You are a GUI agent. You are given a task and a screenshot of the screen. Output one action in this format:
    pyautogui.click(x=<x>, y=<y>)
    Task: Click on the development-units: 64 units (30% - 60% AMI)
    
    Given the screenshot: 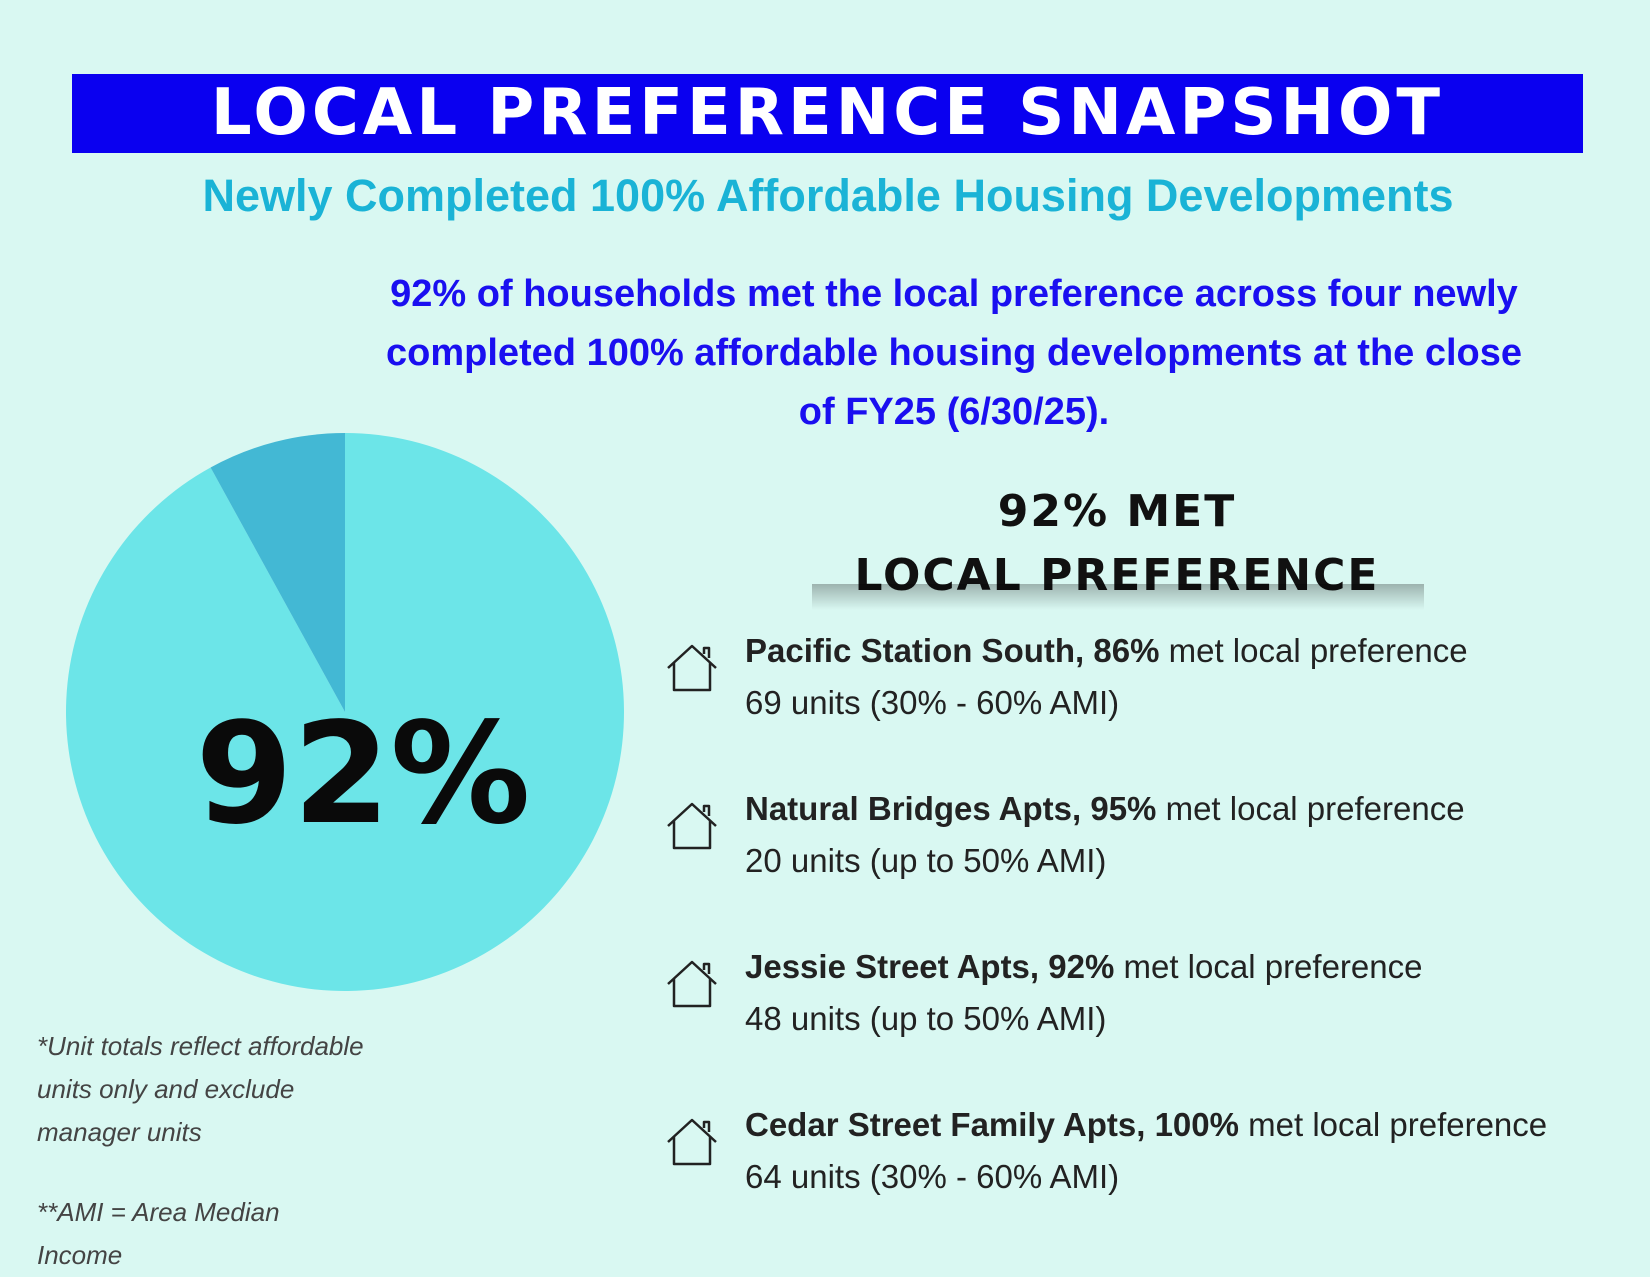 What is the action you would take?
    pyautogui.click(x=932, y=1176)
    